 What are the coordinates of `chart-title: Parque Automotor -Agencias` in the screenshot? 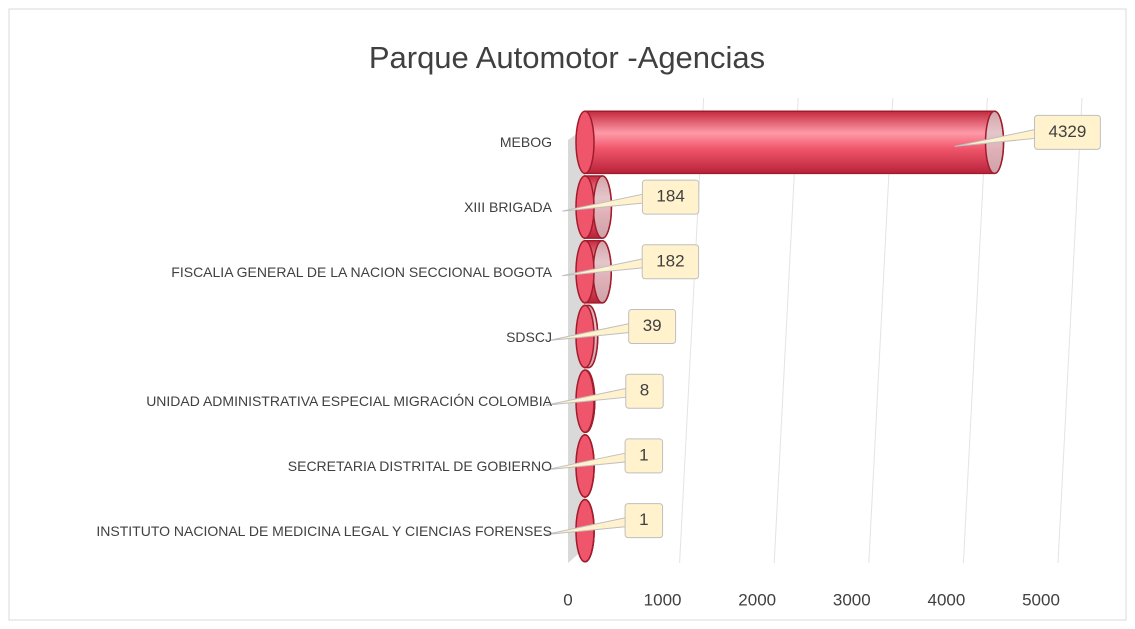 It's located at (567, 57).